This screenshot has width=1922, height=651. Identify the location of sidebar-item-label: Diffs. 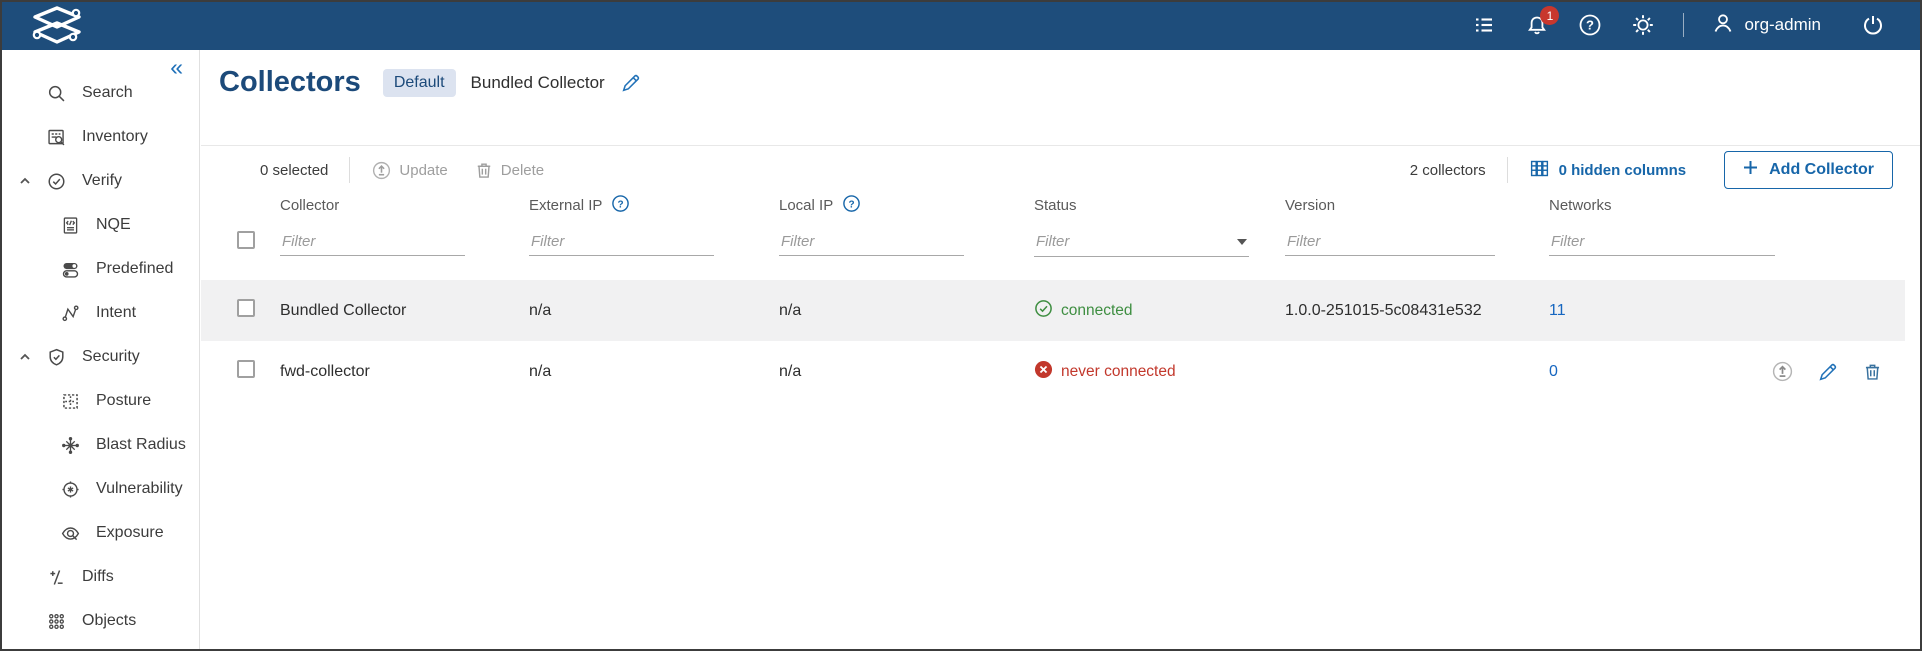
(98, 576).